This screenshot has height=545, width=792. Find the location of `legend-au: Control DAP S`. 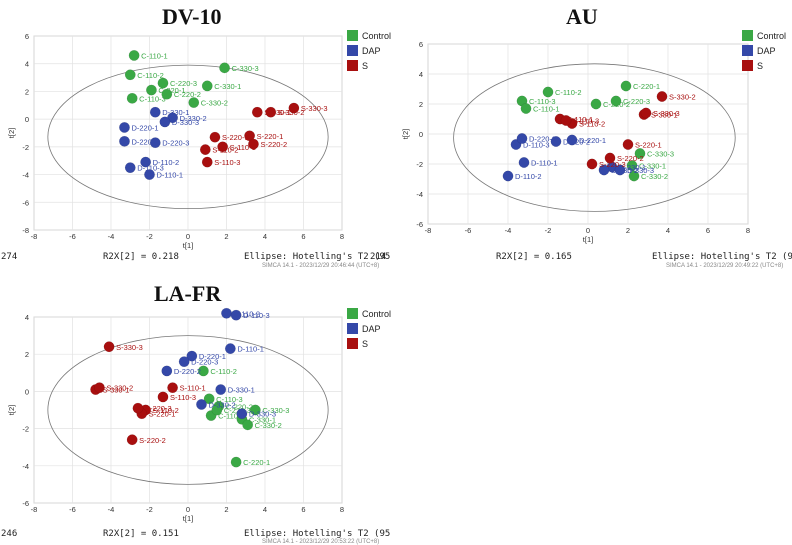

legend-au: Control DAP S is located at coordinates (764, 50).